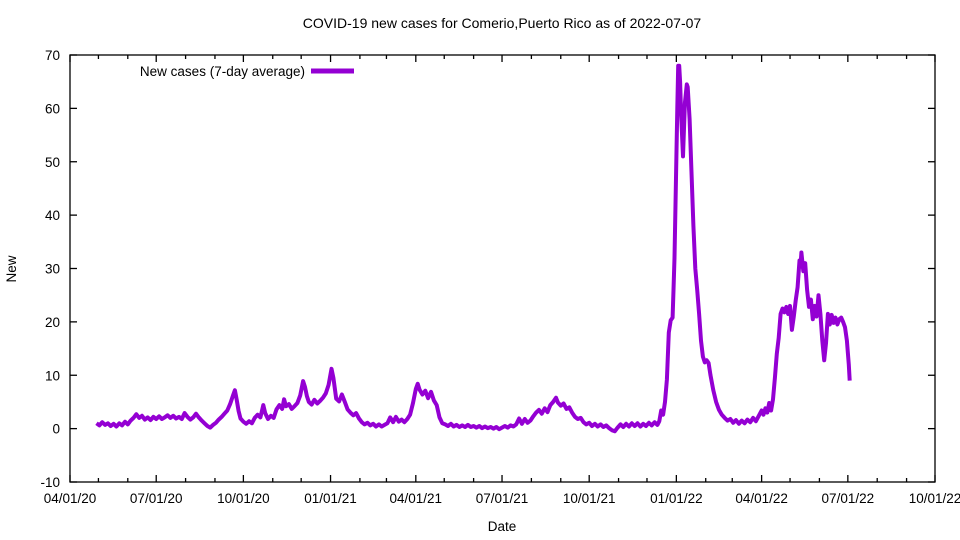  I want to click on x-tick-label: 10/01/21, so click(589, 498).